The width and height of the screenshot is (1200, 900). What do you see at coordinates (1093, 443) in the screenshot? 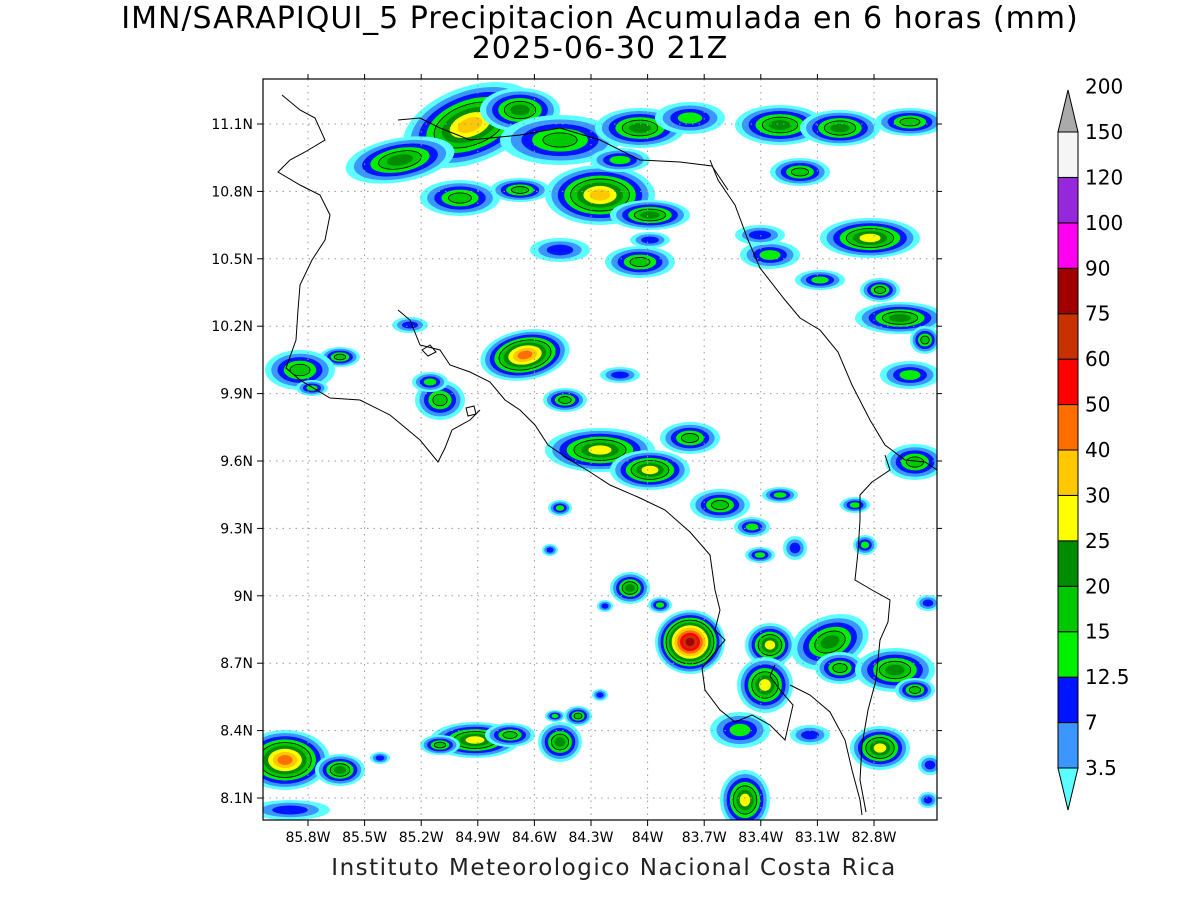
I see `colorbar: 3.5 7 12.5 15 20 25 30 40 50 60 75 90 100 120 150 200` at bounding box center [1093, 443].